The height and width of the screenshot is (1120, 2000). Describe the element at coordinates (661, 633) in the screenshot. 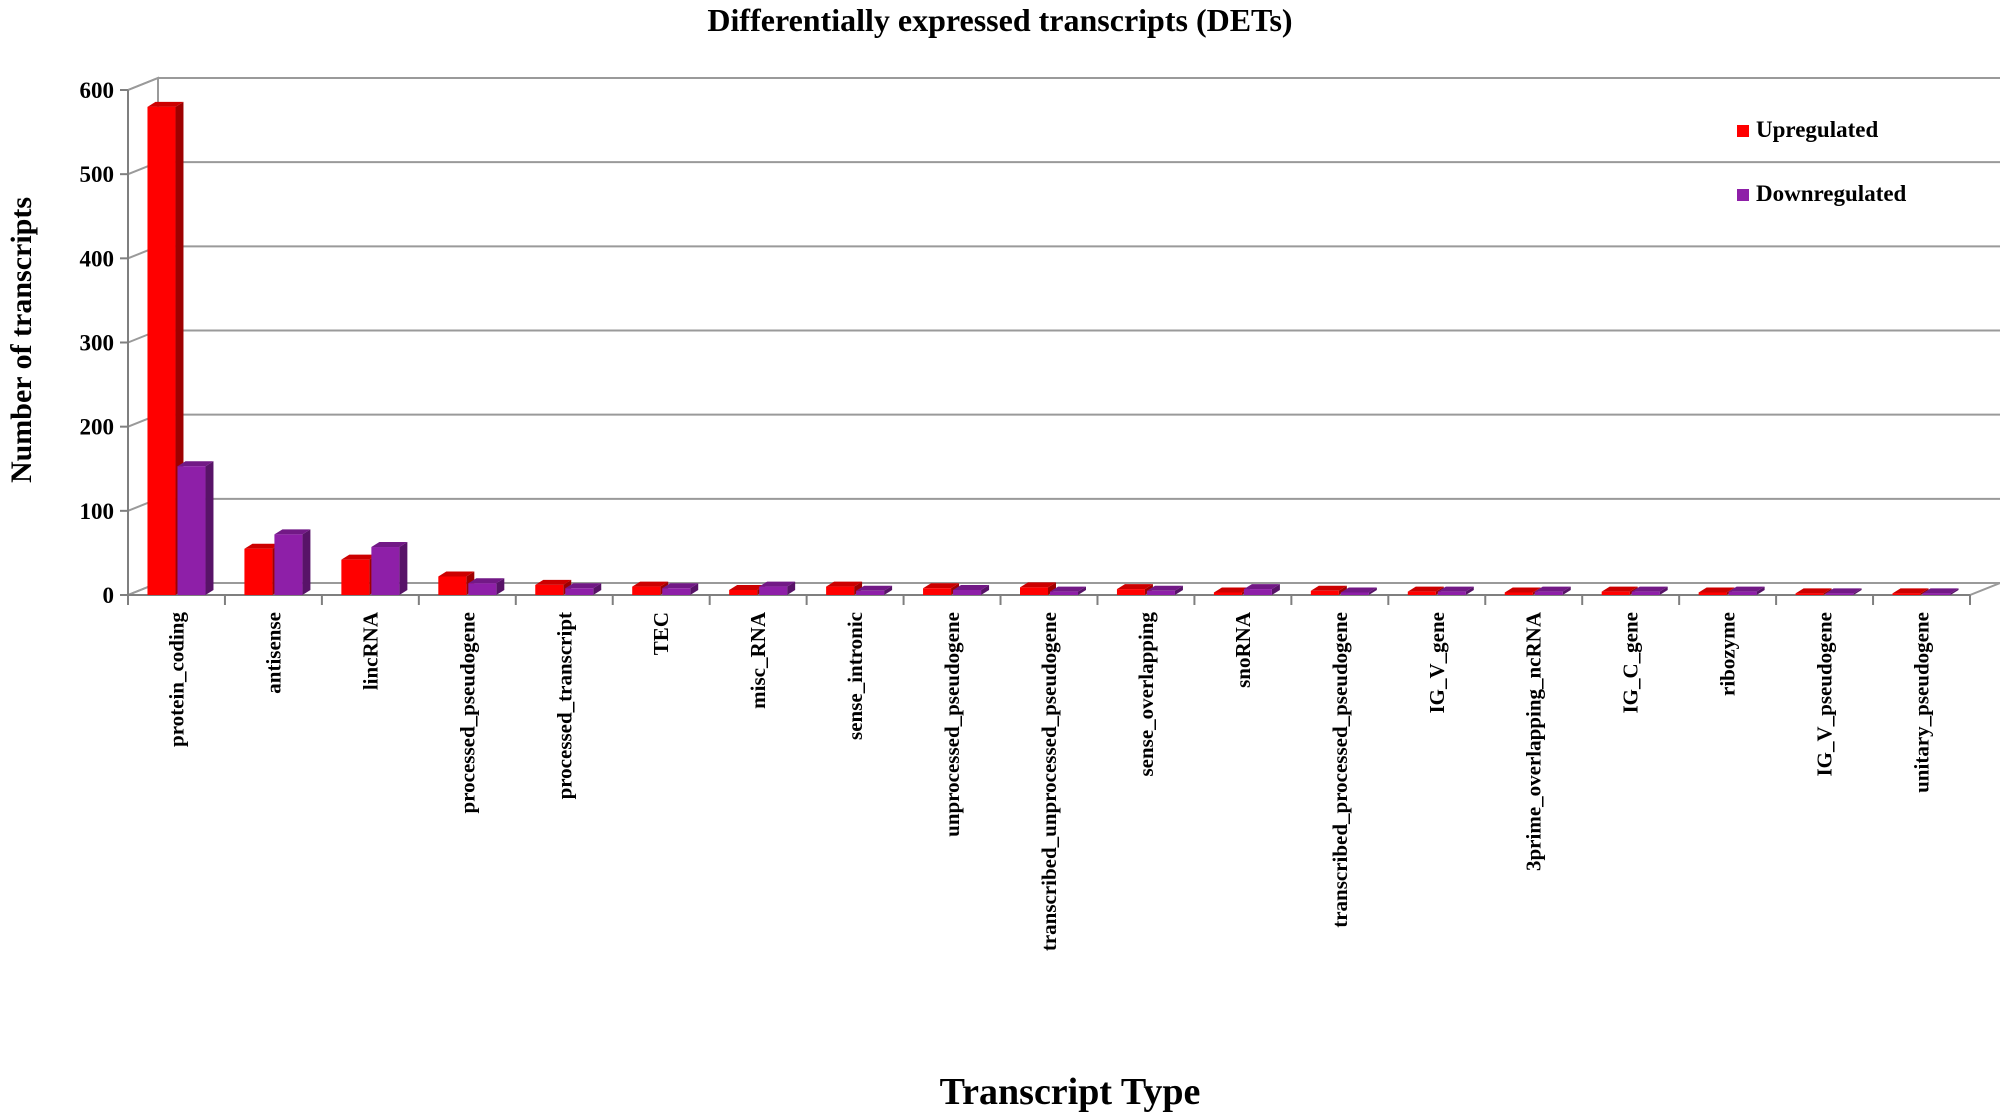

I see `x-category-label: TEC` at that location.